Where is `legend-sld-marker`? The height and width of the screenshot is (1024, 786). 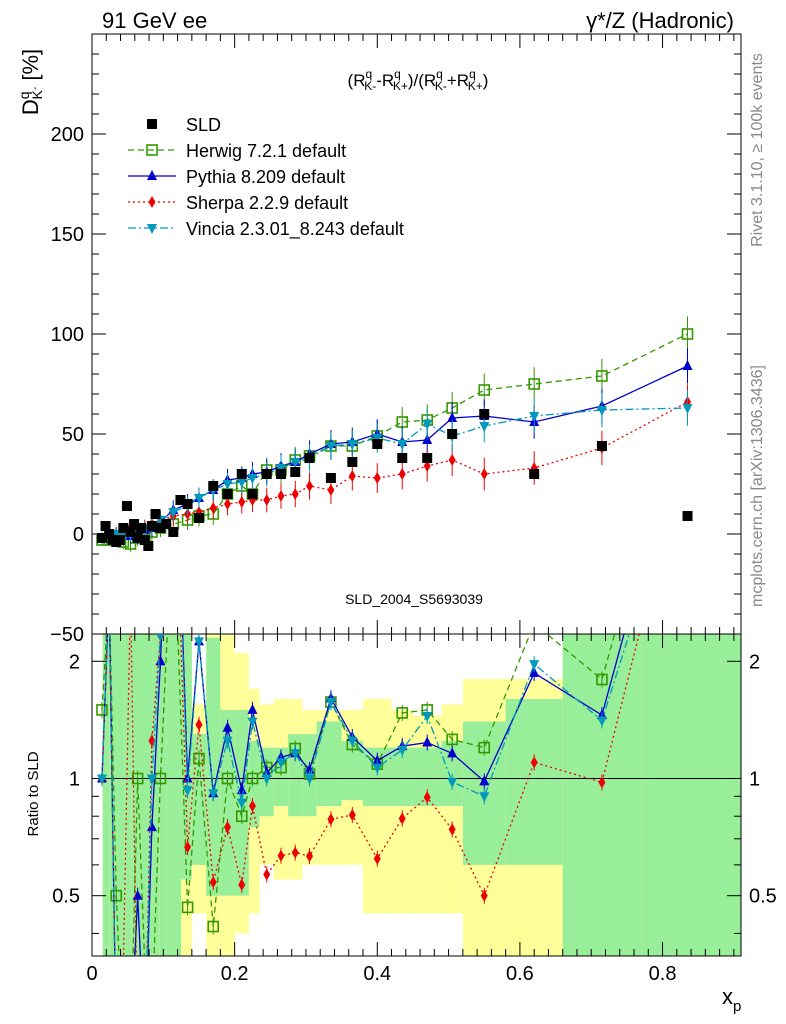
legend-sld-marker is located at coordinates (152, 124).